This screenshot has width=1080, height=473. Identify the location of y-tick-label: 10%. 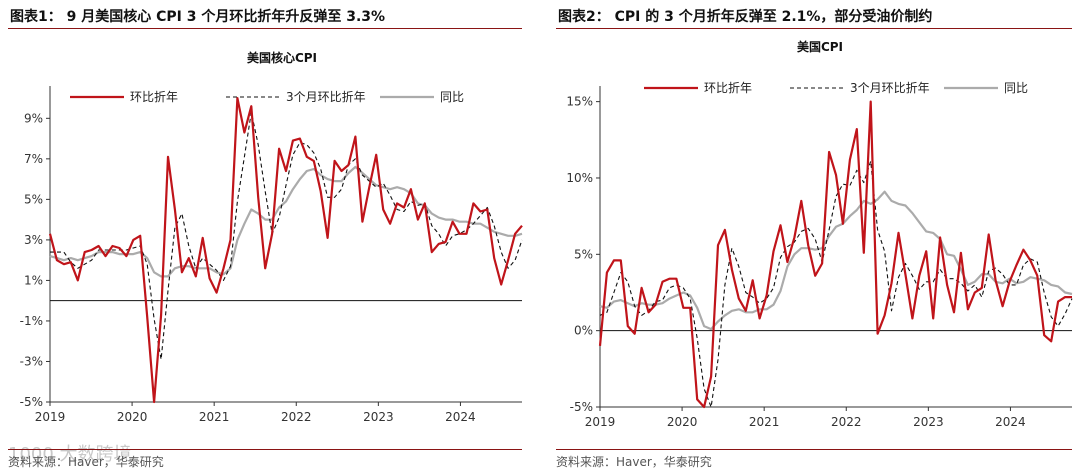
(579, 178).